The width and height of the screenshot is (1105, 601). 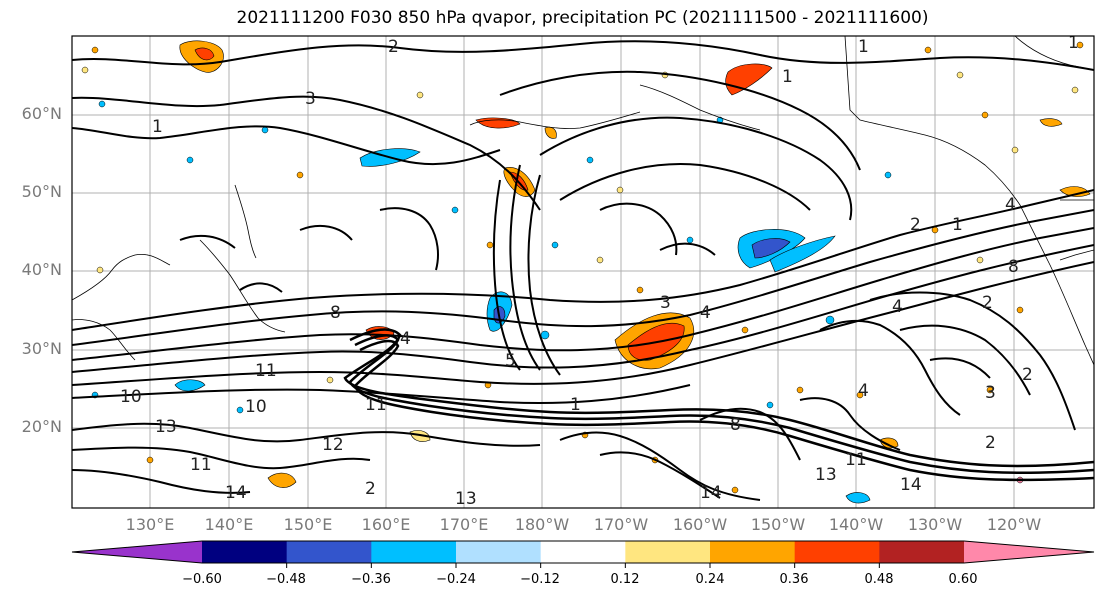 I want to click on colorbar-tick: 0.60, so click(x=963, y=579).